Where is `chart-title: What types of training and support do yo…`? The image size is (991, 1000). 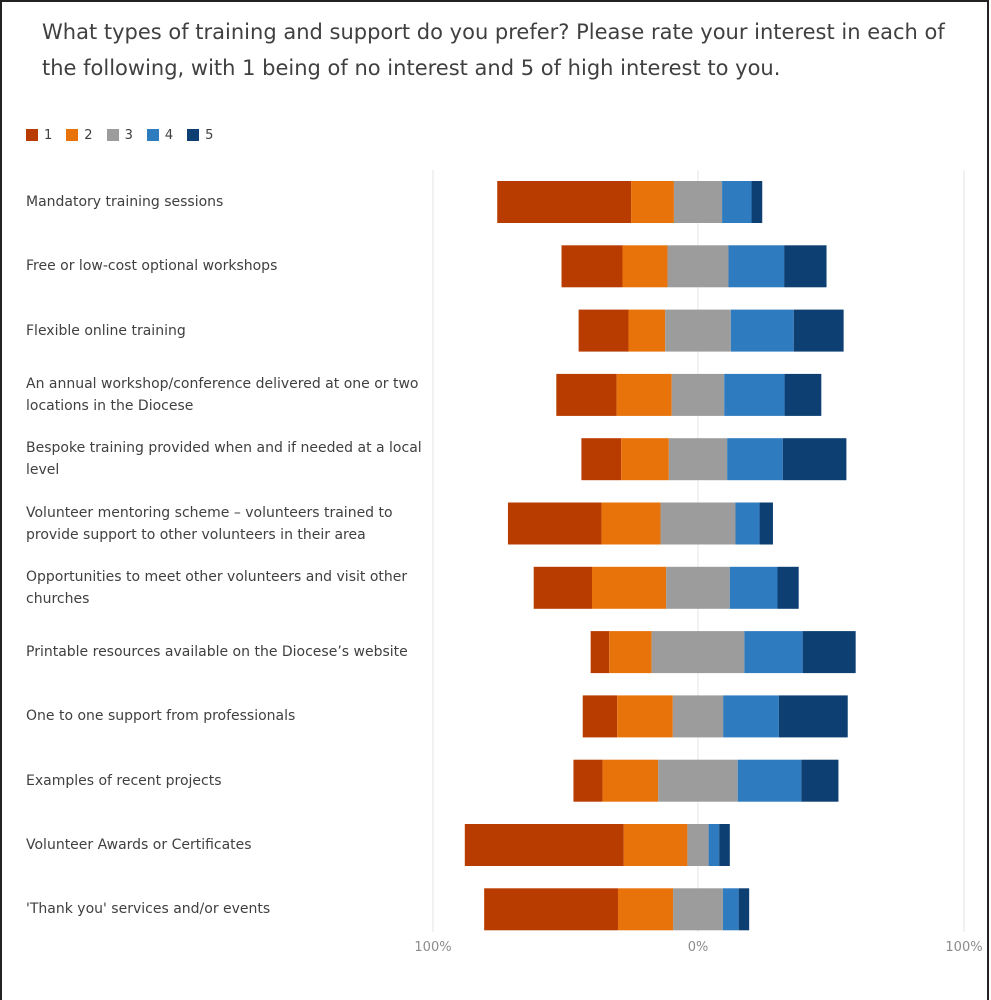 chart-title: What types of training and support do yo… is located at coordinates (493, 50).